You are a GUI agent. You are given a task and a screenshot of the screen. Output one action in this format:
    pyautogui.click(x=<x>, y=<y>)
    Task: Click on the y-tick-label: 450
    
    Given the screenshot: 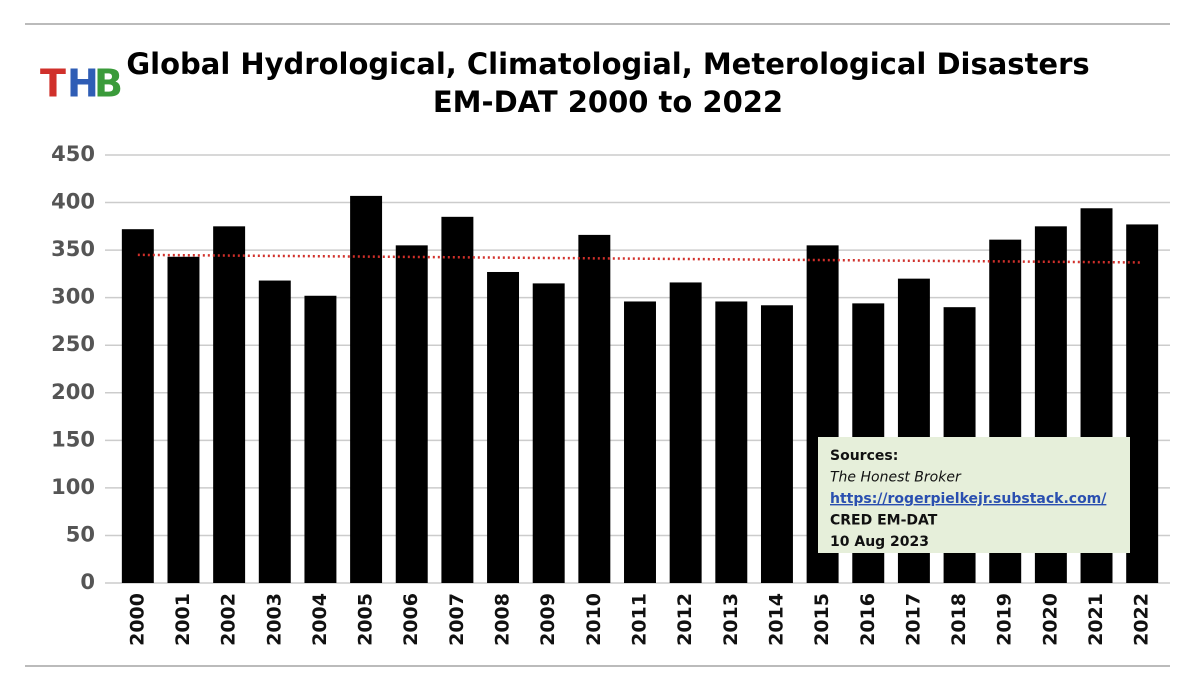 What is the action you would take?
    pyautogui.click(x=73, y=154)
    